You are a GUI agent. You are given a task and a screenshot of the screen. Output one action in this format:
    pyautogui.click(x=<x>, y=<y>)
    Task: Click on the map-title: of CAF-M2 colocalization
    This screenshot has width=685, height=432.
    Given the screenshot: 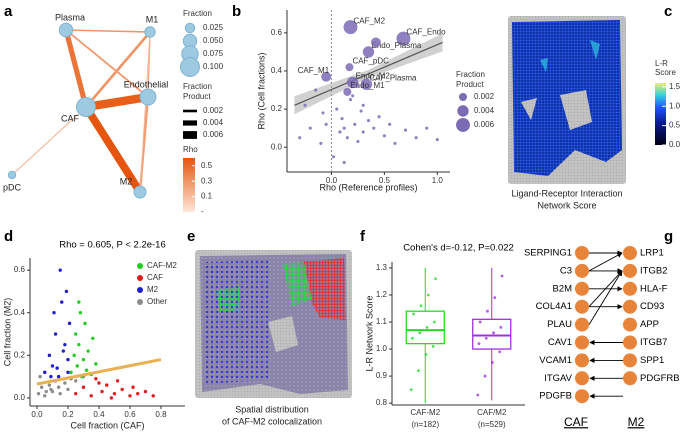 What is the action you would take?
    pyautogui.click(x=272, y=421)
    